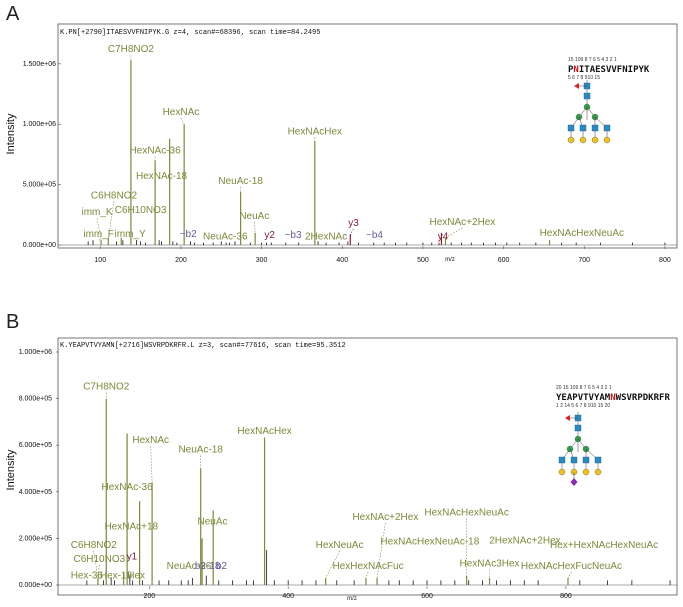 This screenshot has width=683, height=607. What do you see at coordinates (130, 234) in the screenshot?
I see `fragment-label: imm_Y` at bounding box center [130, 234].